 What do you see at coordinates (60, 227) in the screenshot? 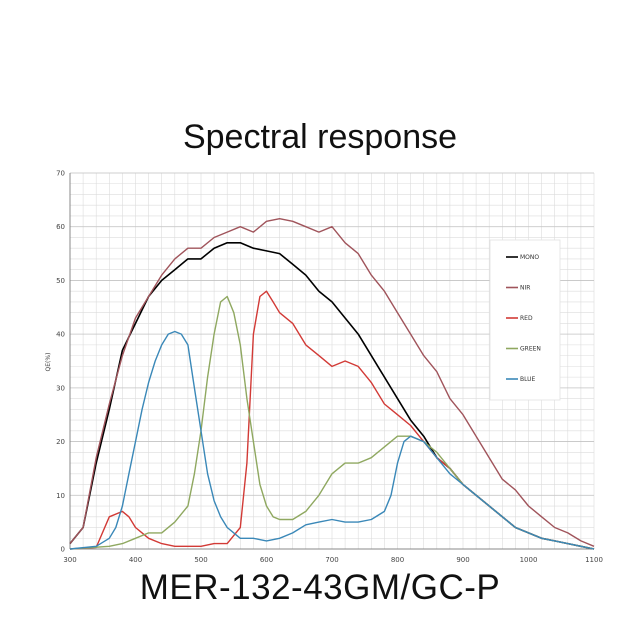
I see `y-tick-label: 60` at bounding box center [60, 227].